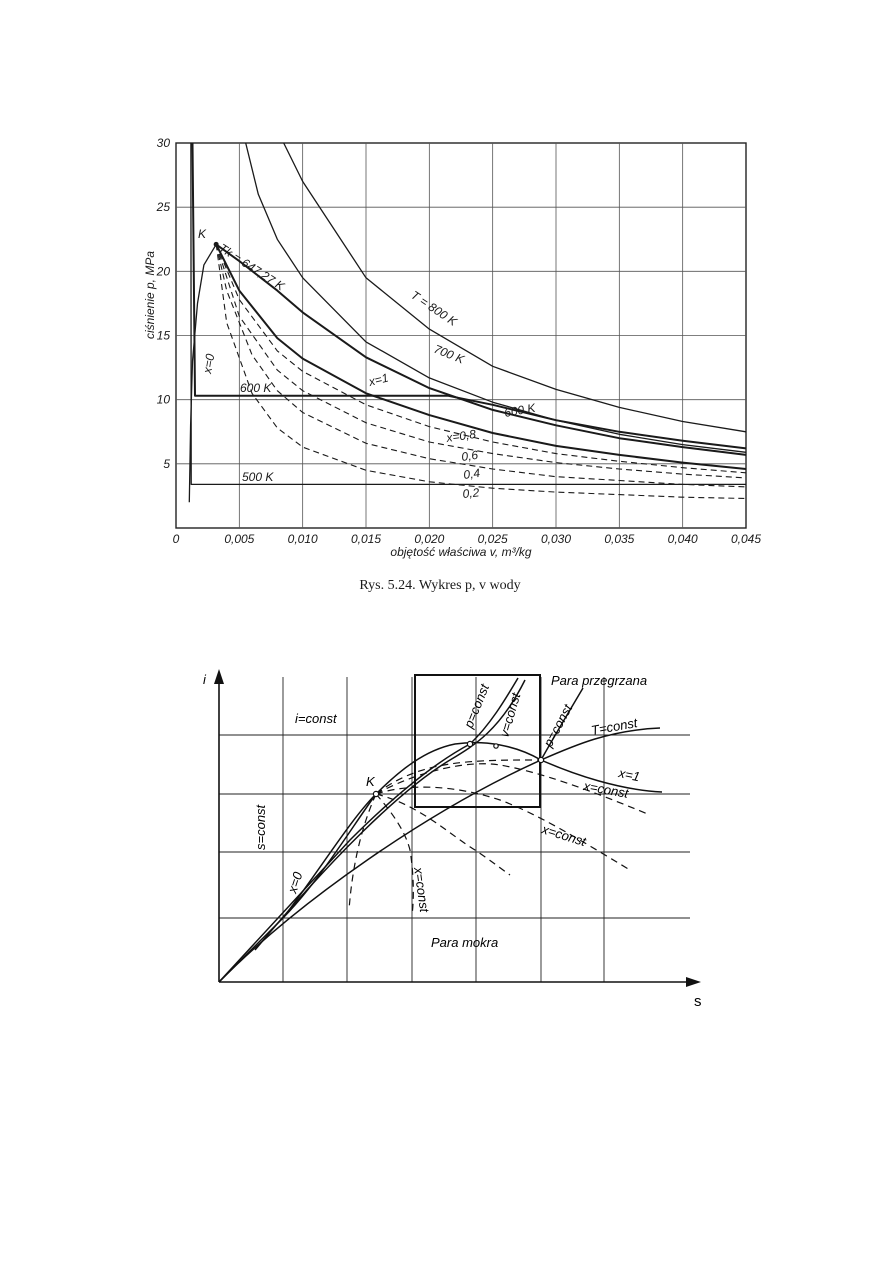 Image resolution: width=893 pixels, height=1263 pixels. I want to click on pv-label-600k-left: 600 K, so click(256, 388).